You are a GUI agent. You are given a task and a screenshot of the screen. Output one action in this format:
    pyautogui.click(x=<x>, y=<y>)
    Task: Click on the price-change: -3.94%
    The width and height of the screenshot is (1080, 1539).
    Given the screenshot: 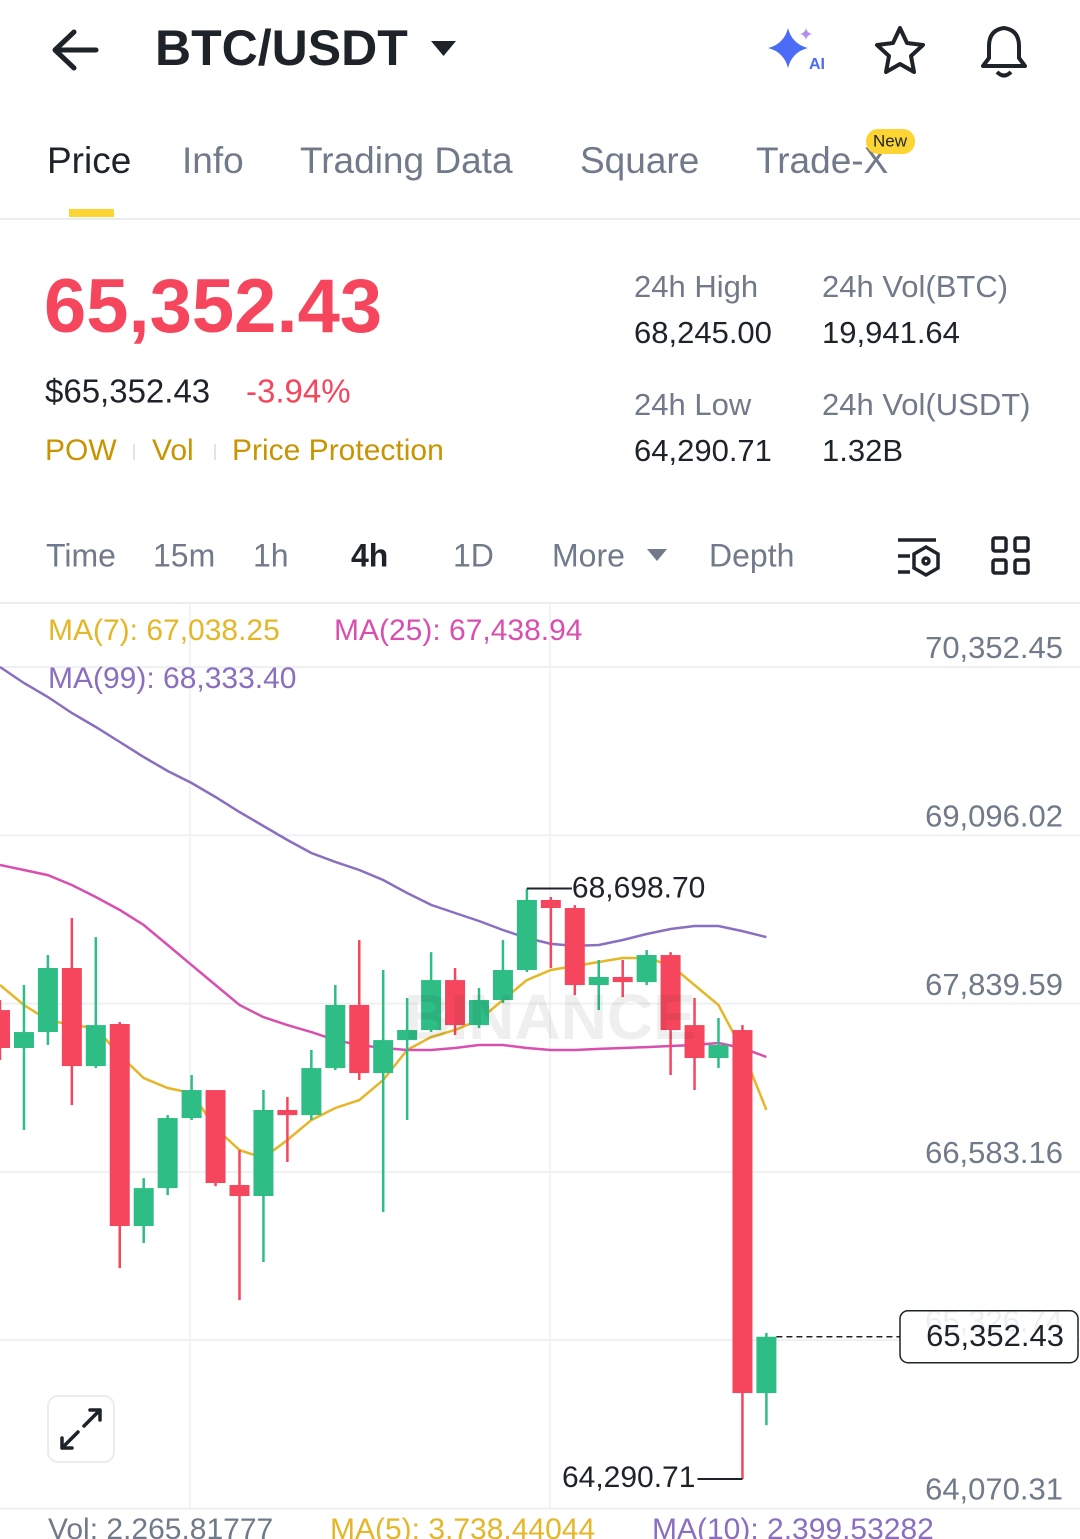 What is the action you would take?
    pyautogui.click(x=298, y=391)
    